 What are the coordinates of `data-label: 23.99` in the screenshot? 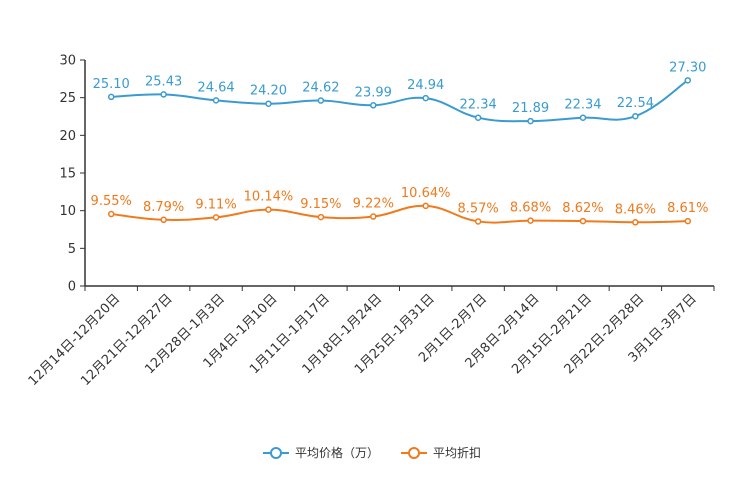 It's located at (373, 92).